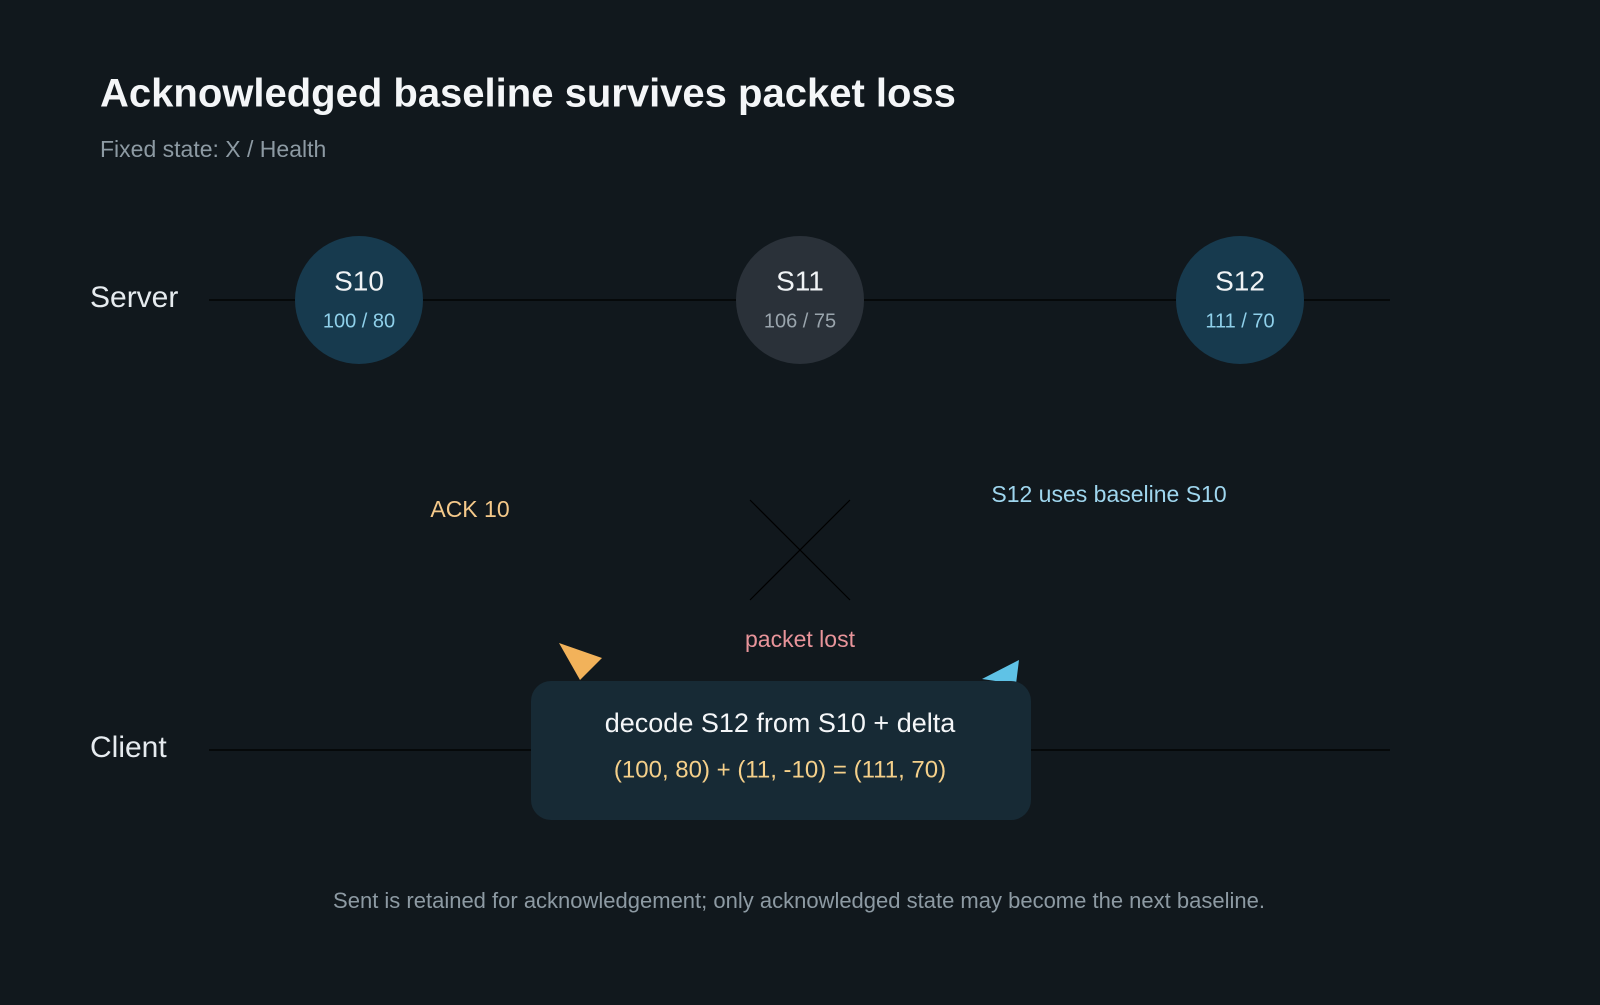 This screenshot has height=1005, width=1600. What do you see at coordinates (781, 750) in the screenshot?
I see `decode-box` at bounding box center [781, 750].